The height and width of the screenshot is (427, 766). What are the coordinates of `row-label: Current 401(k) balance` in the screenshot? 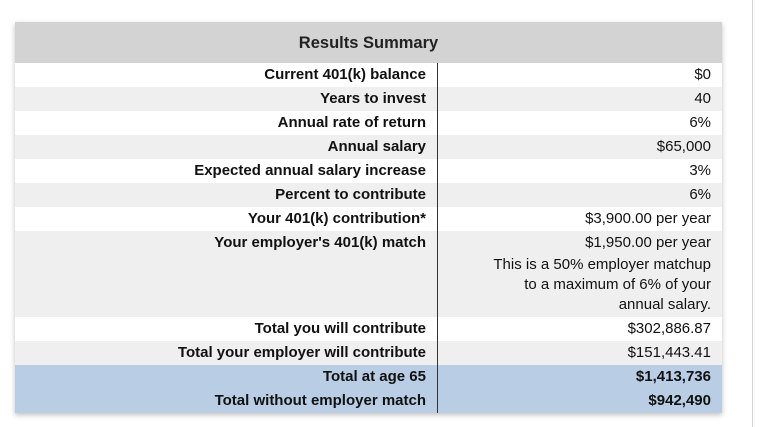 It's located at (226, 75).